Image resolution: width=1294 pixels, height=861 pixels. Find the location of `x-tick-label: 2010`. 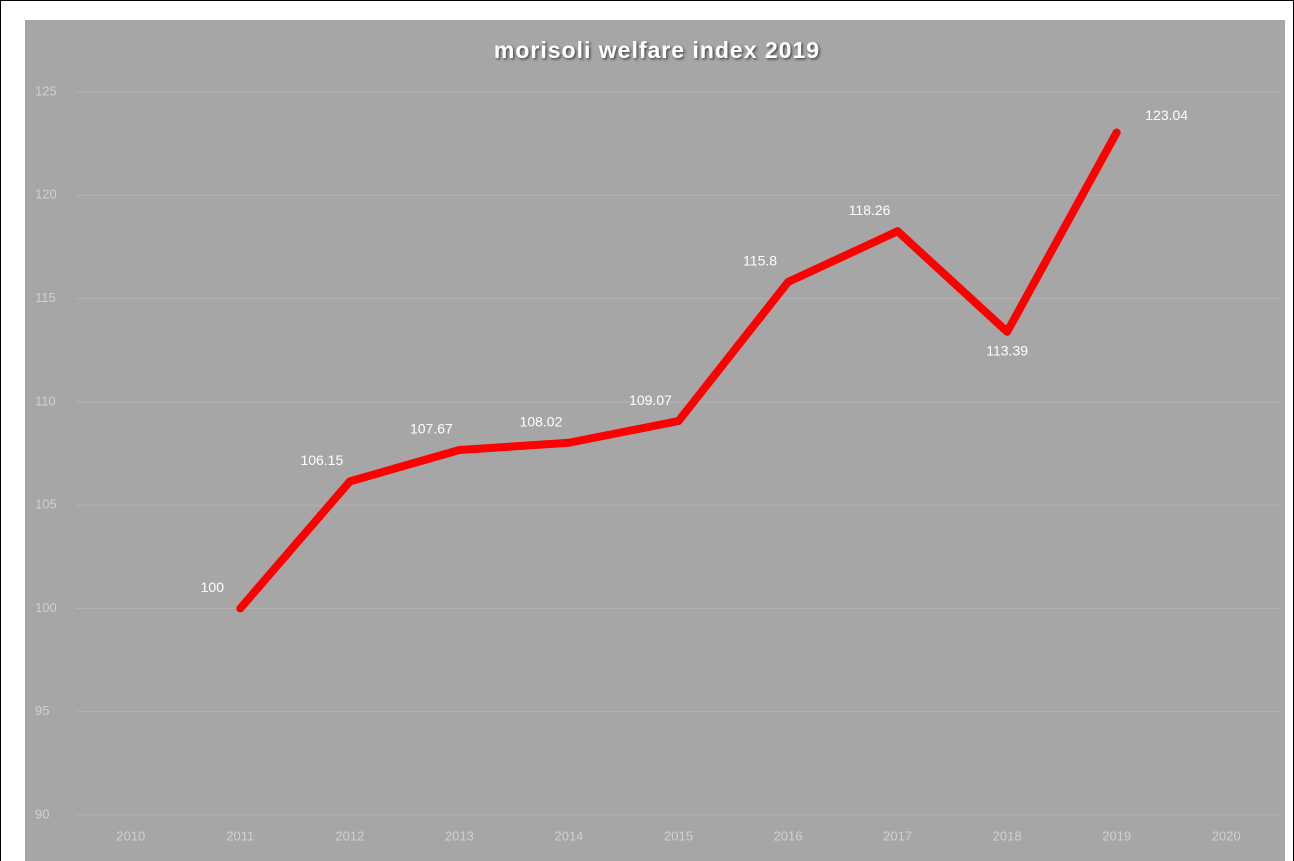

x-tick-label: 2010 is located at coordinates (130, 835).